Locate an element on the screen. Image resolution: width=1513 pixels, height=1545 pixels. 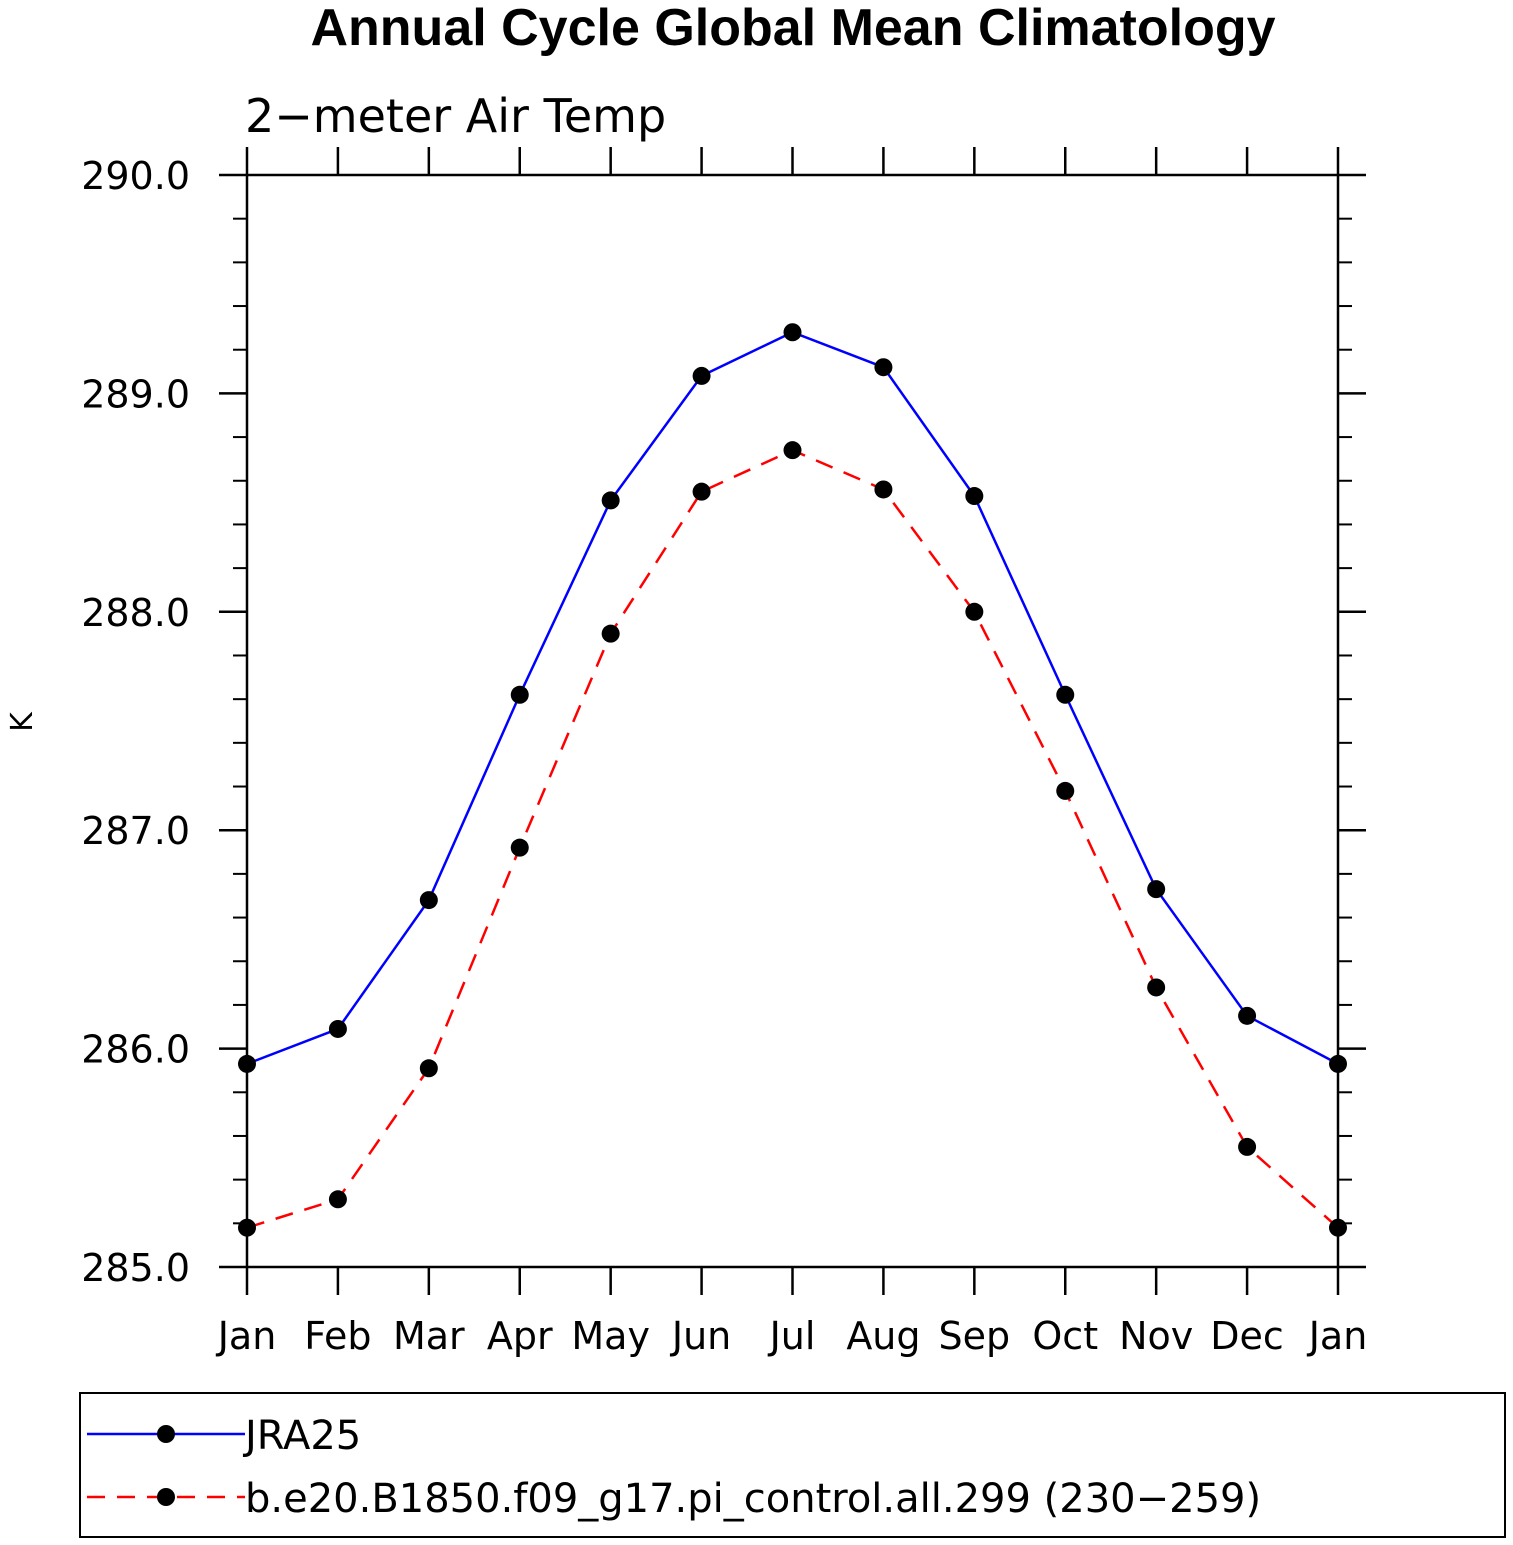
y-tick-label: 288.0 is located at coordinates (135, 613).